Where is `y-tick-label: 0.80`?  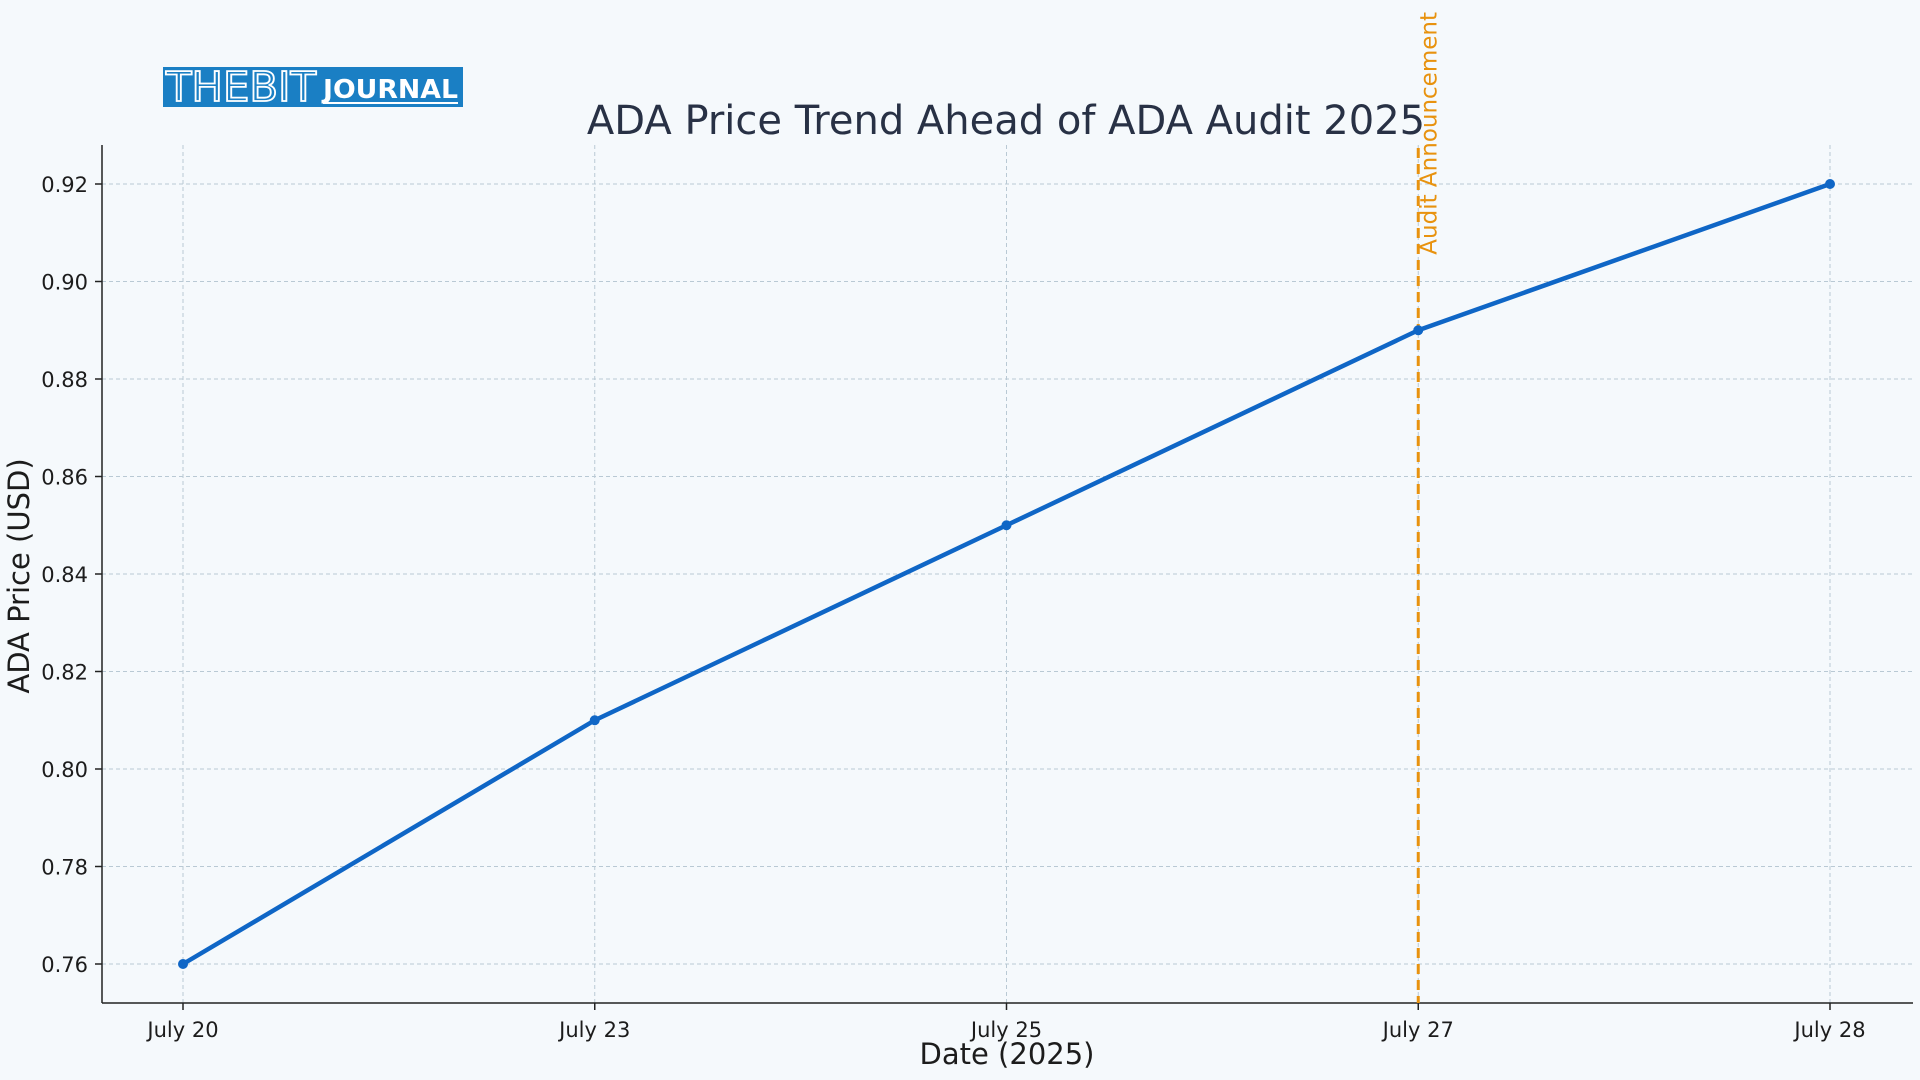 y-tick-label: 0.80 is located at coordinates (64, 770).